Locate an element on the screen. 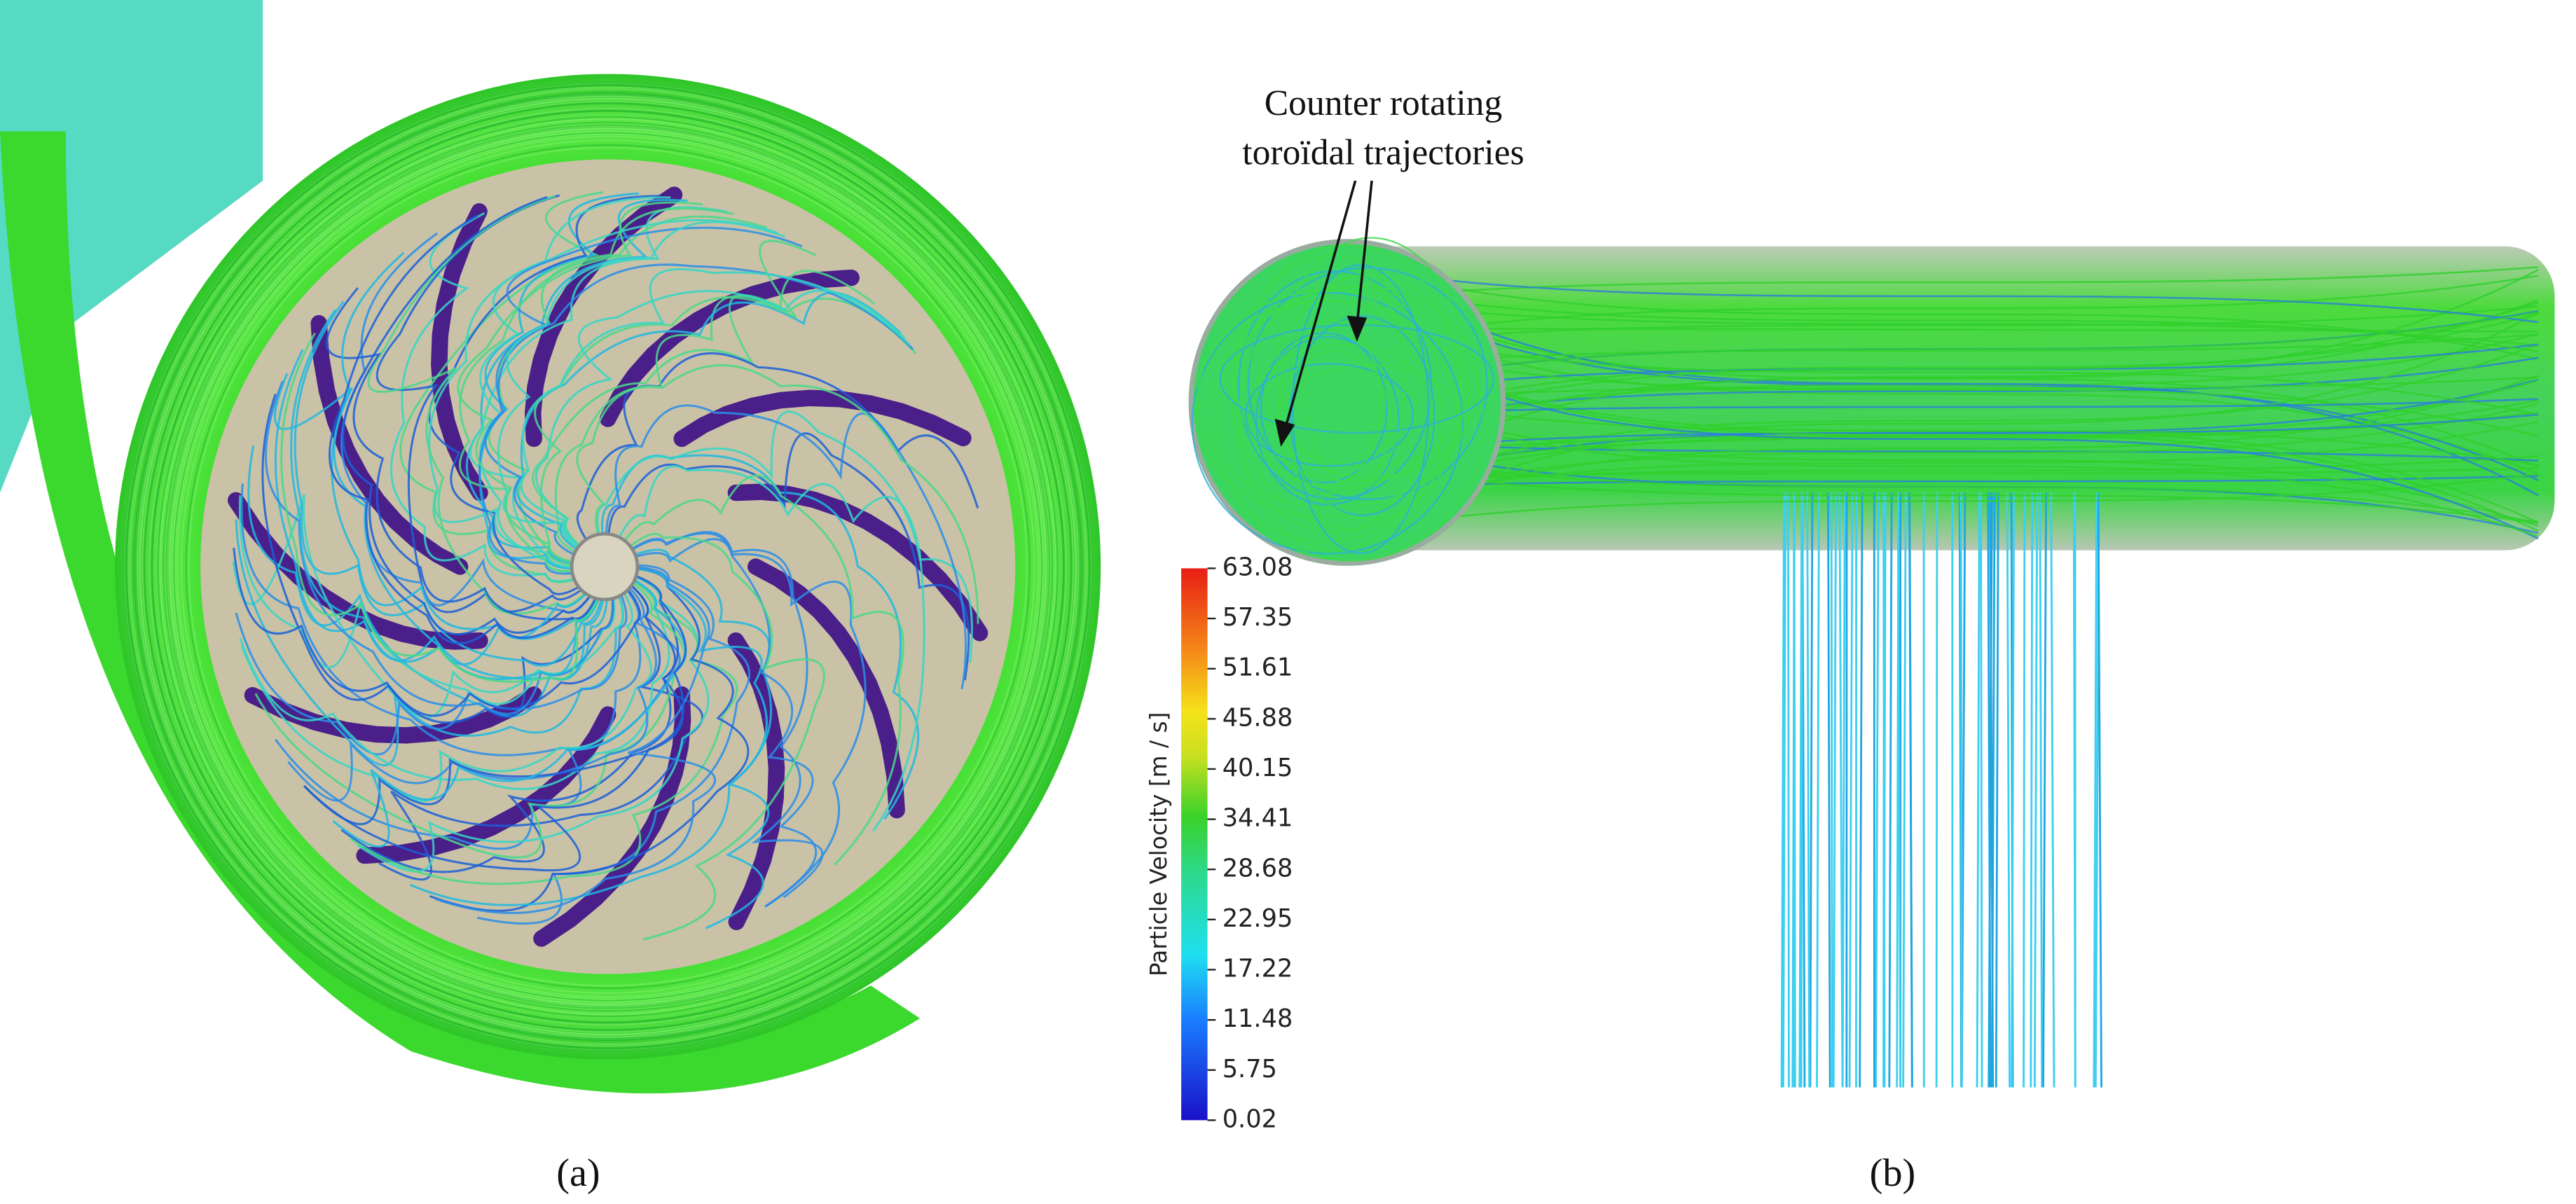 Image resolution: width=2576 pixels, height=1204 pixels. annotation-arrows is located at coordinates (1323, 313).